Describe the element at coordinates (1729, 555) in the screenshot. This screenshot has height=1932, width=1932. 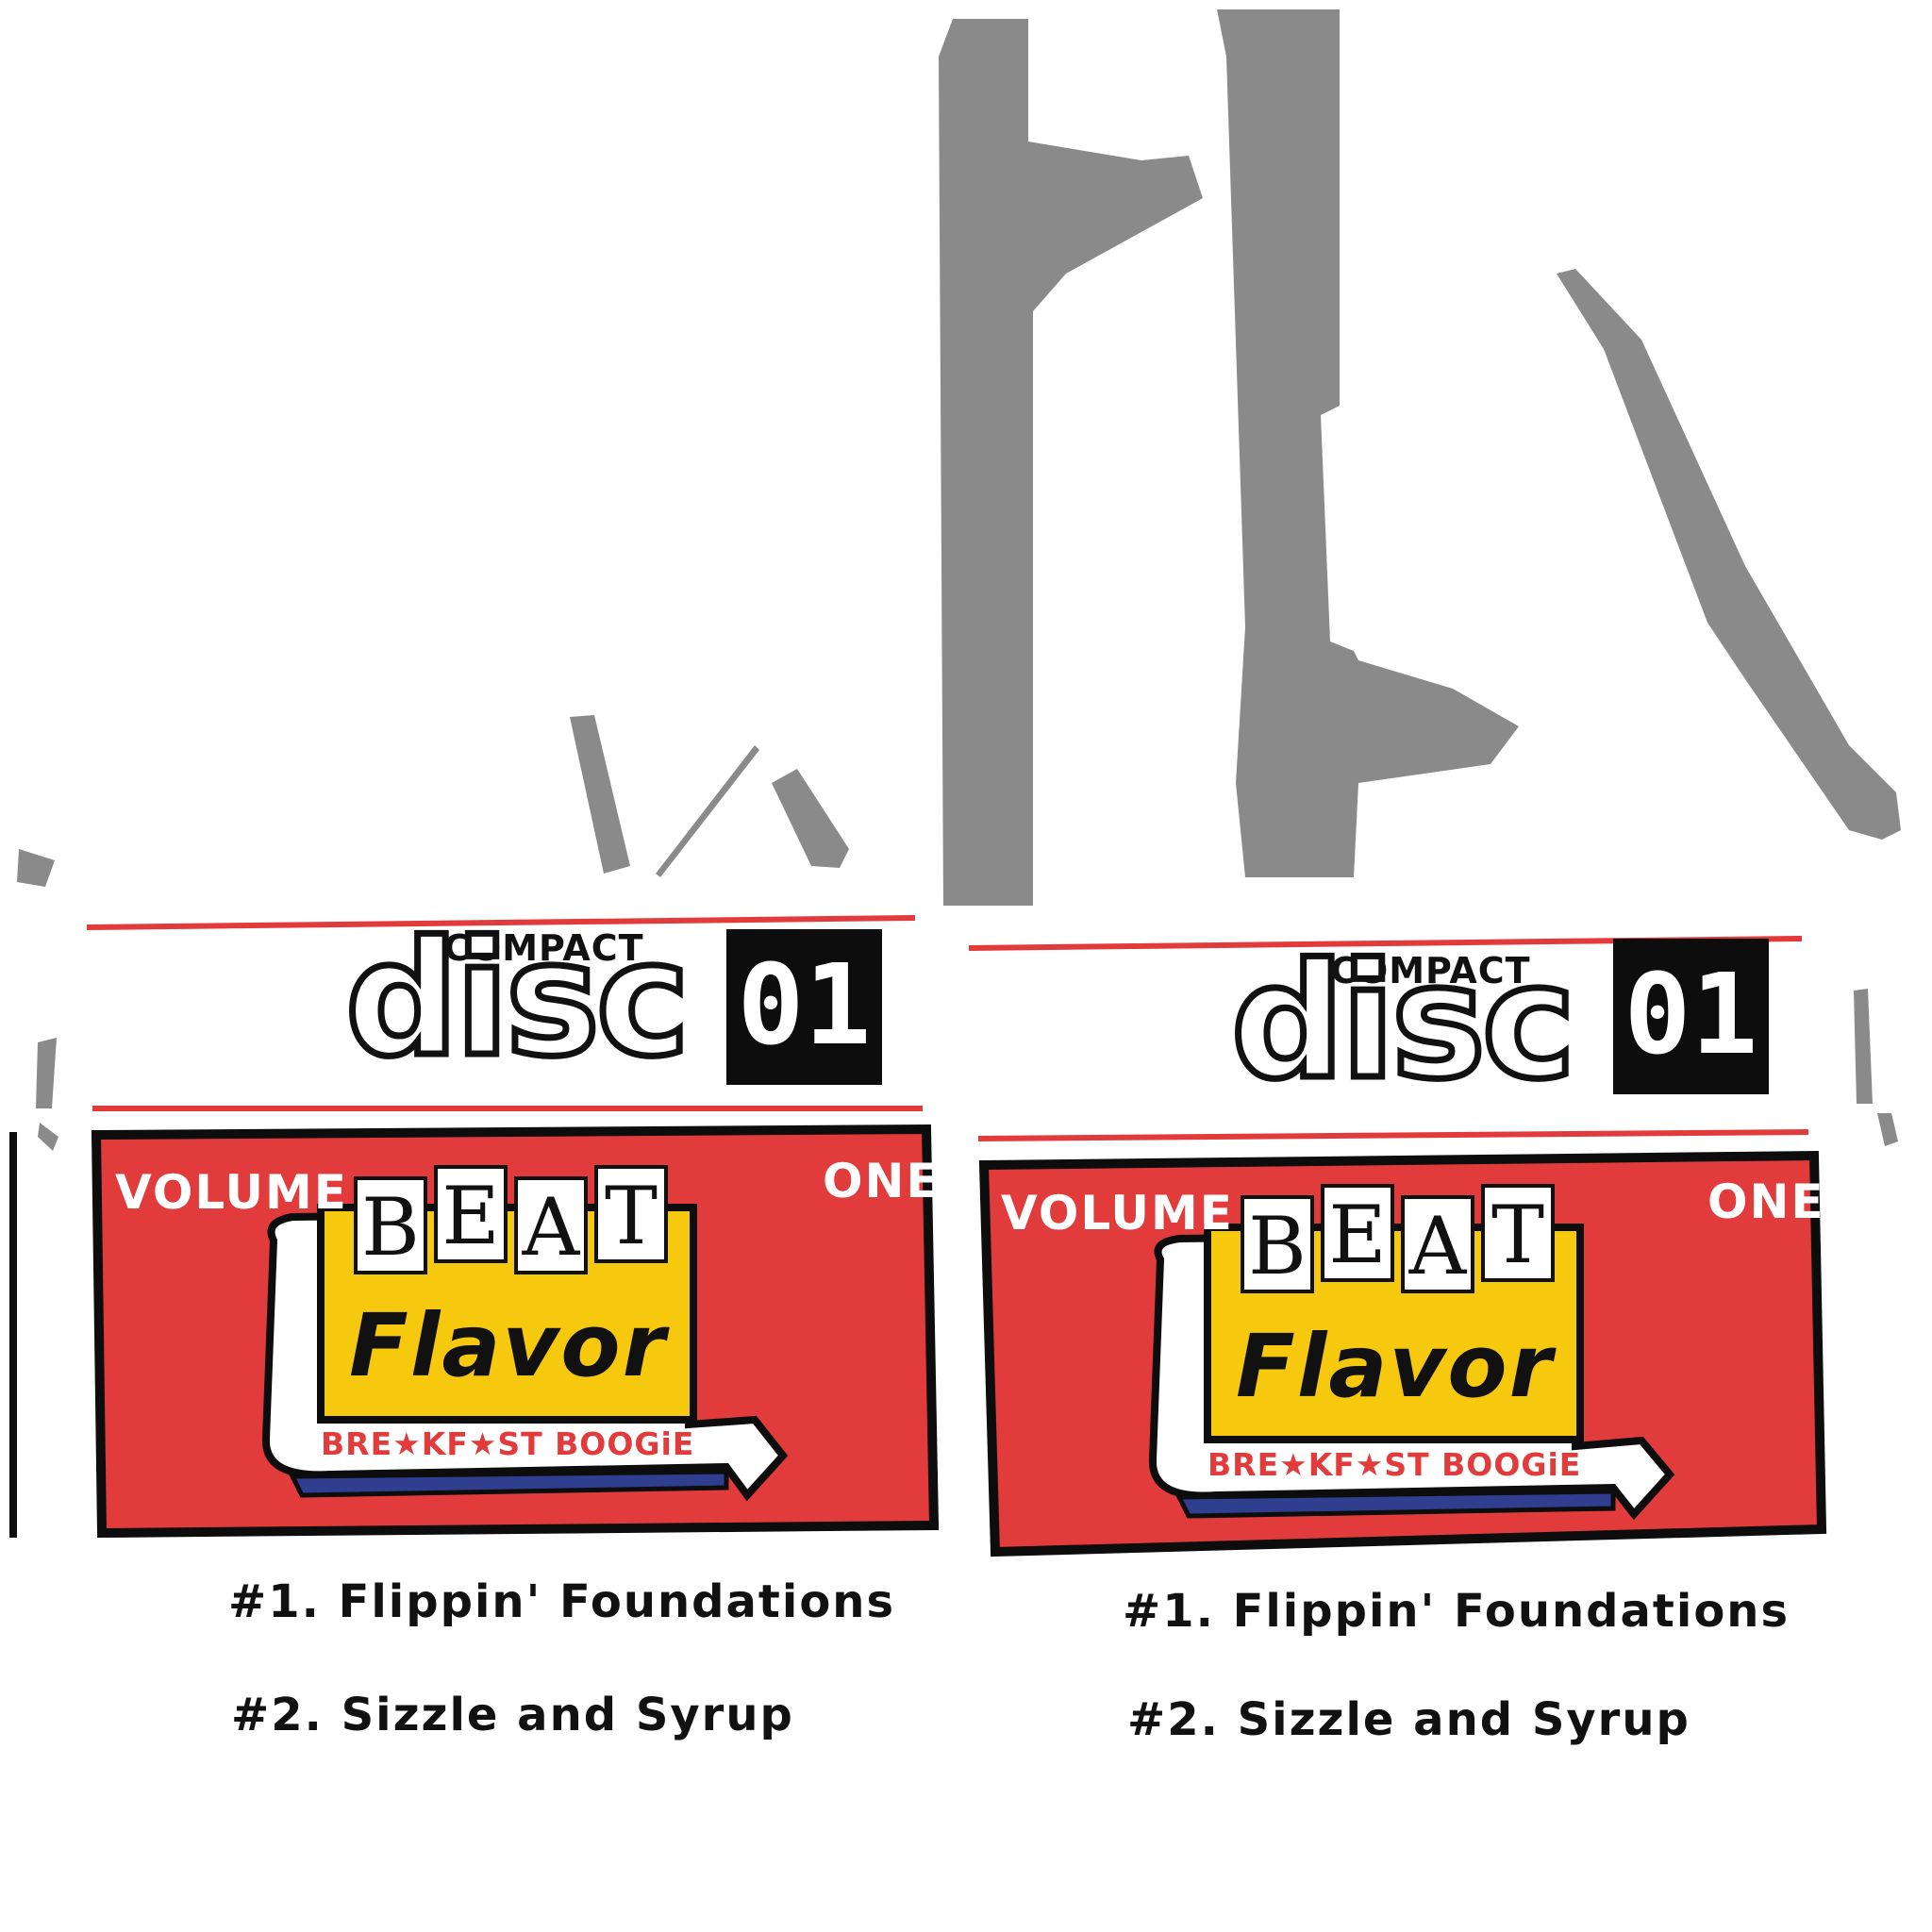
I see `gray-strip-diagonal` at that location.